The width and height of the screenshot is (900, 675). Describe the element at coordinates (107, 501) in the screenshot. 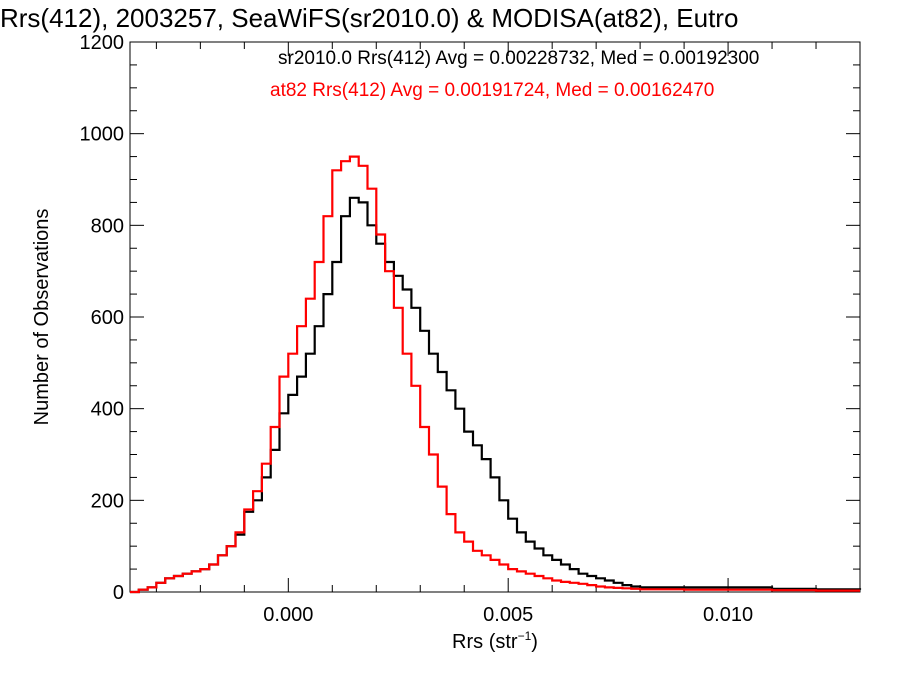

I see `y-tick-label: 200` at that location.